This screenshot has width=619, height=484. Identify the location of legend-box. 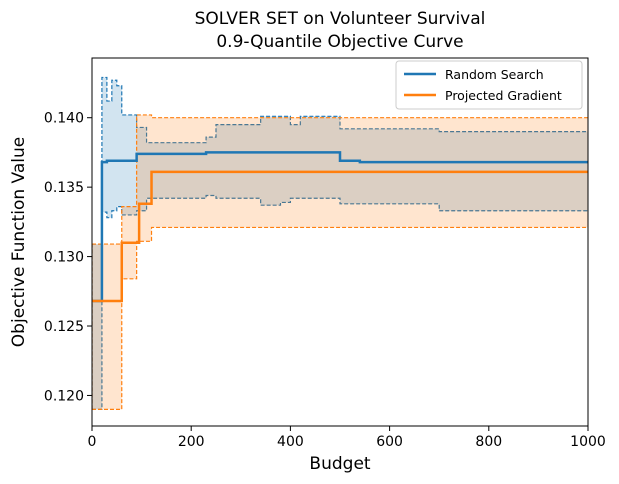
(489, 85).